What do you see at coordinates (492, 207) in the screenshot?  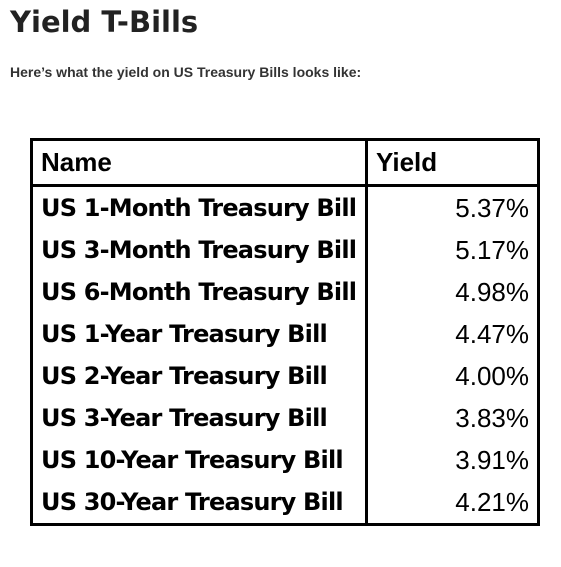 I see `yield-value-cell: 5.37%` at bounding box center [492, 207].